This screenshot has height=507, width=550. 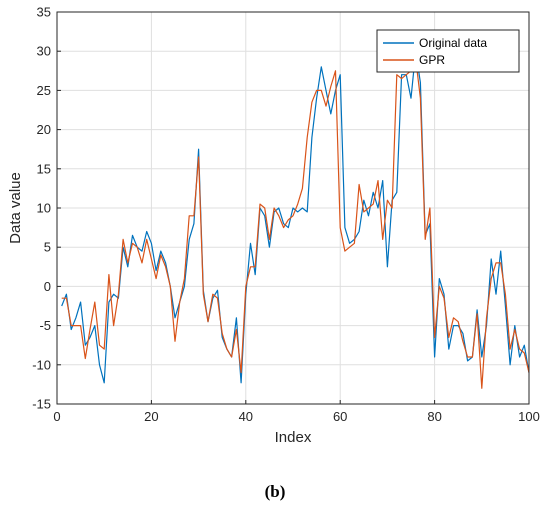 What do you see at coordinates (432, 60) in the screenshot?
I see `legend-label: GPR` at bounding box center [432, 60].